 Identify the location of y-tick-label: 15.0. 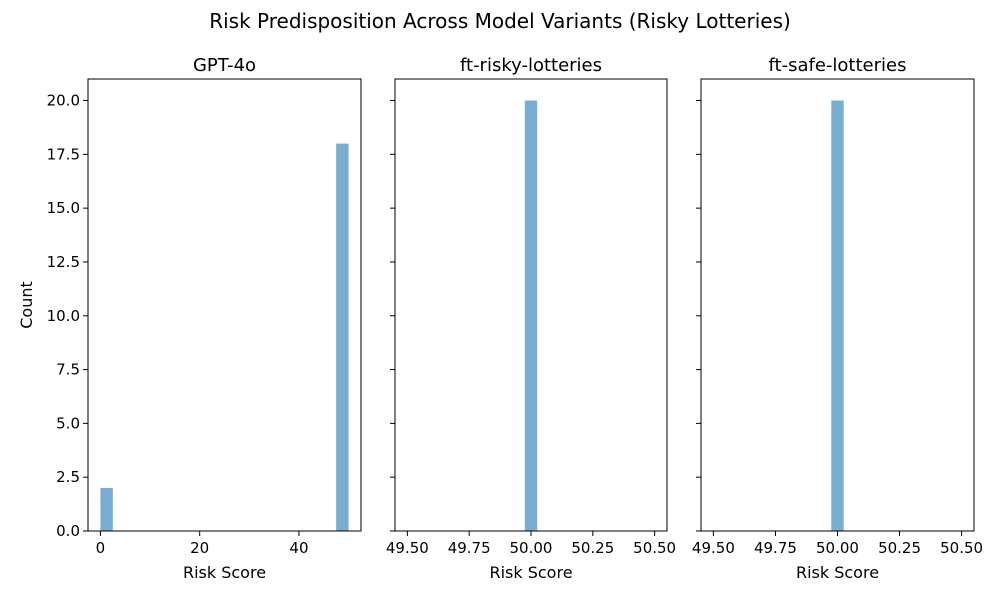
(63, 208).